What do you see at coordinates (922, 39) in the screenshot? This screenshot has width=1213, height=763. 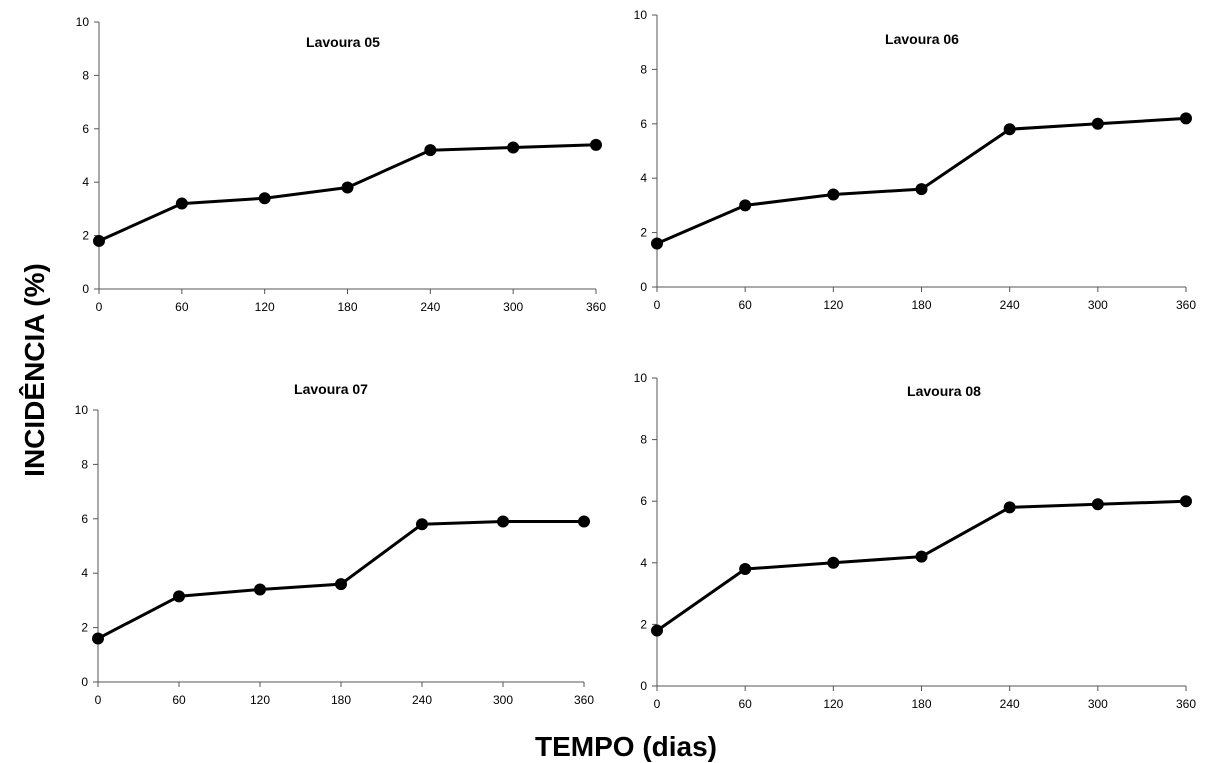 I see `panel-title: Lavoura 06` at bounding box center [922, 39].